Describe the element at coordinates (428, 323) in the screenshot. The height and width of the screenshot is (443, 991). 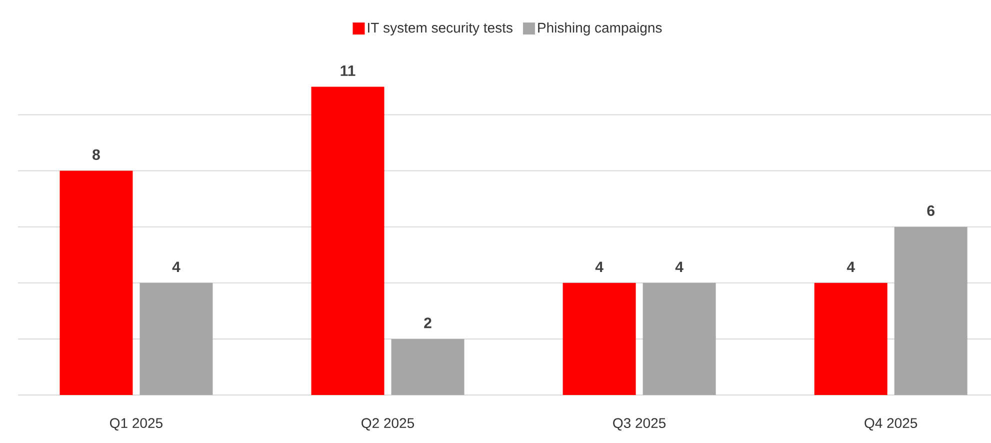
I see `data-label: 2` at that location.